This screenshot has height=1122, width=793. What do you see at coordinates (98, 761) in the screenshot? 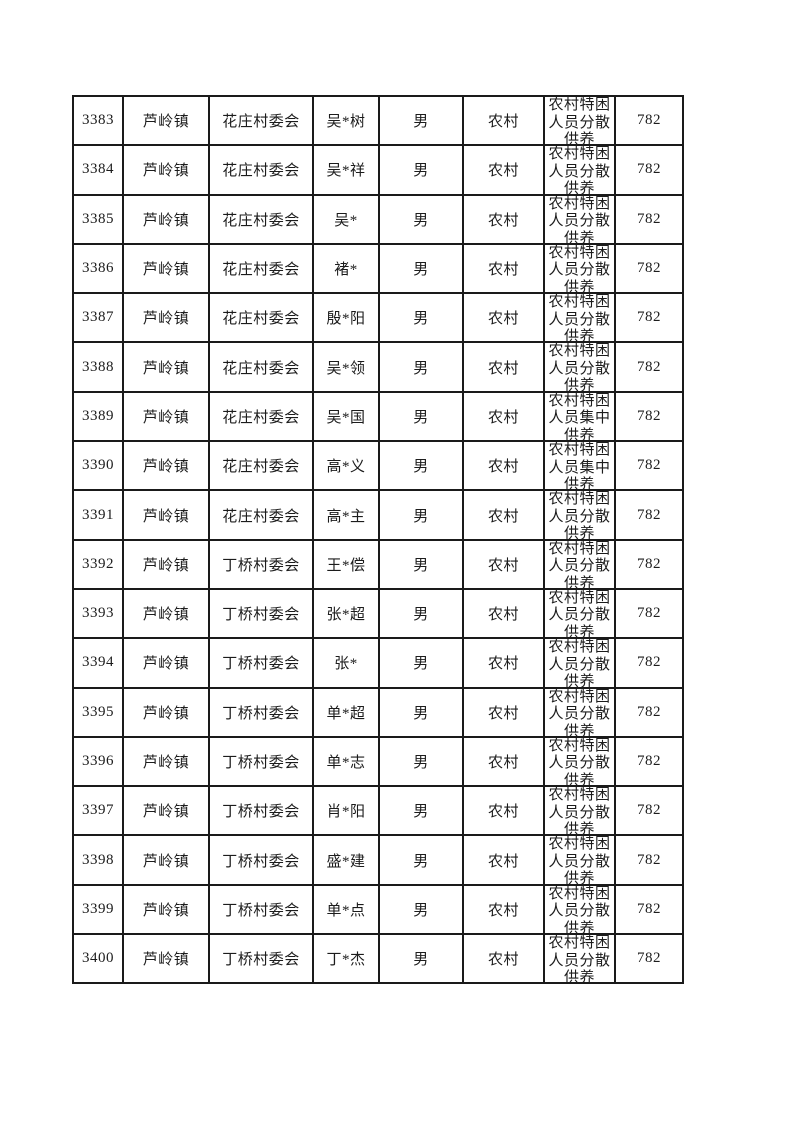
I see `cell-serial-number: 3396` at bounding box center [98, 761].